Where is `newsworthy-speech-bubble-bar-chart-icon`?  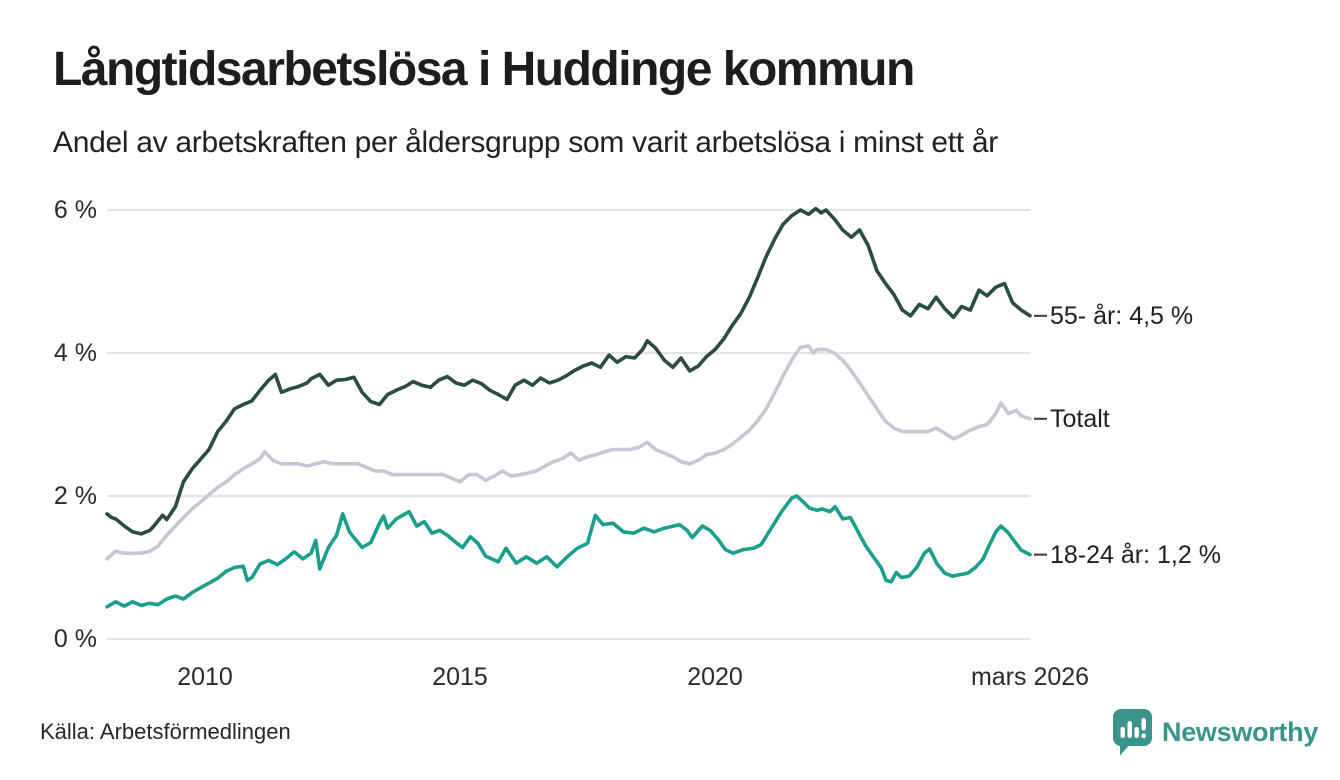
newsworthy-speech-bubble-bar-chart-icon is located at coordinates (1132, 732).